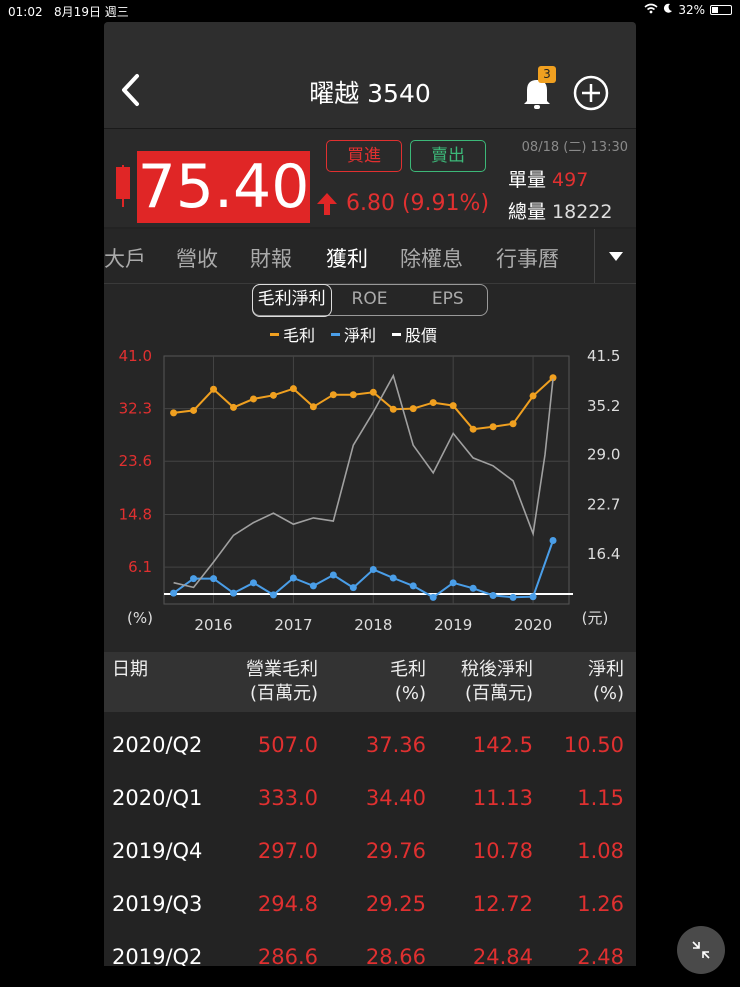 This screenshot has width=740, height=987. Describe the element at coordinates (292, 334) in the screenshot. I see `legend-gross: 毛利` at that location.